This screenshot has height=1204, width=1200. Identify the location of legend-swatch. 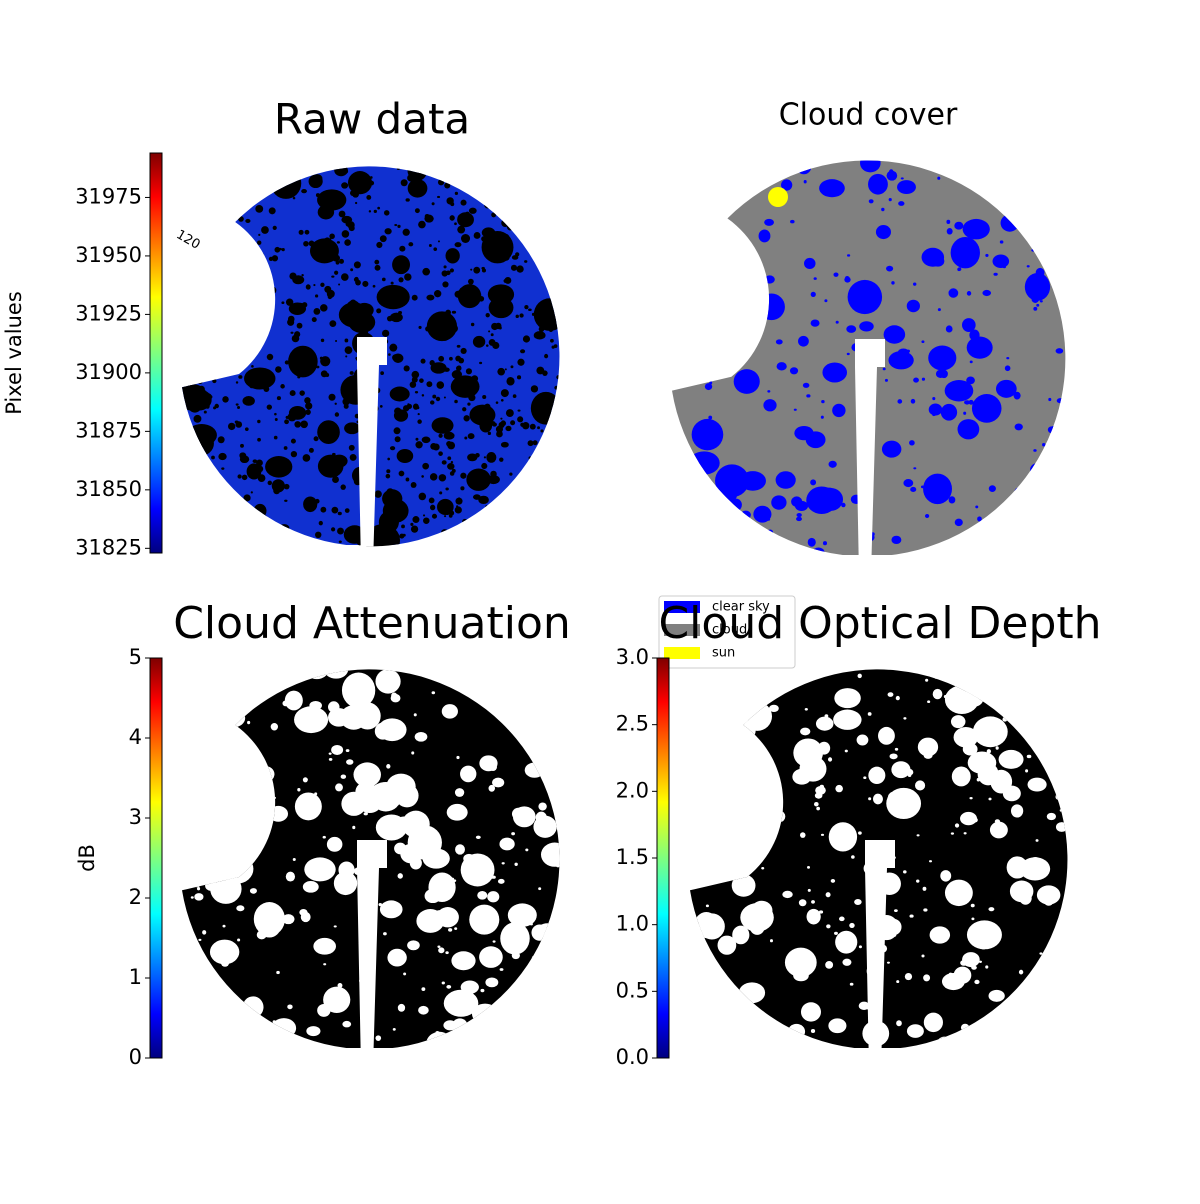
(682, 607).